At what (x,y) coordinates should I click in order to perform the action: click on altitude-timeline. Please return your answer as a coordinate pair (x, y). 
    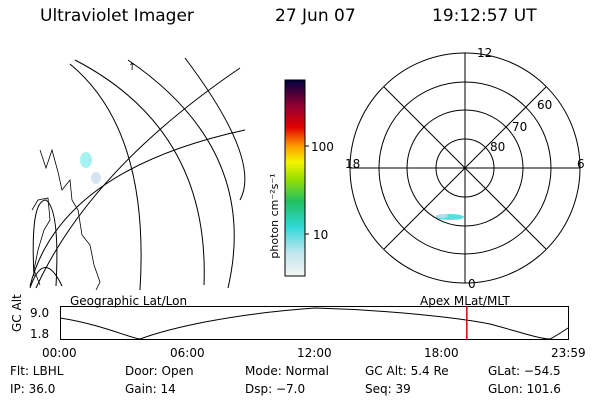
    Looking at the image, I should click on (314, 323).